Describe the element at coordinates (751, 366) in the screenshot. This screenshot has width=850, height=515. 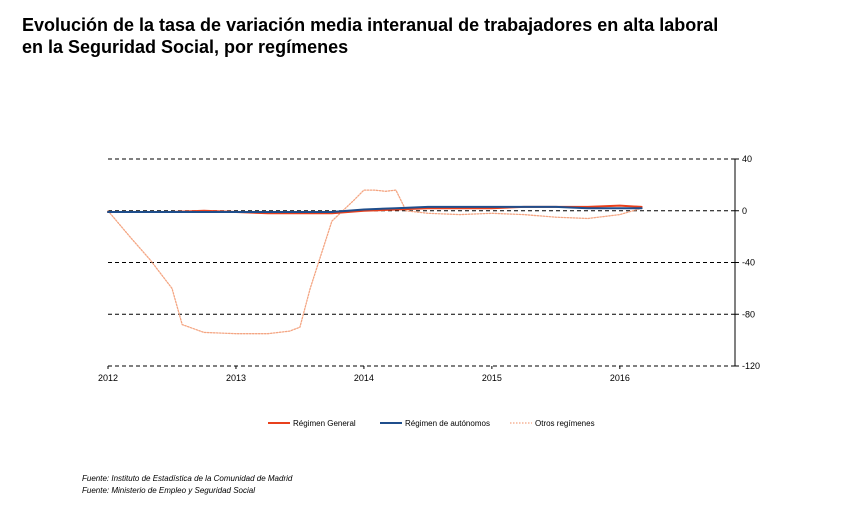
I see `y-tick-label: -120` at that location.